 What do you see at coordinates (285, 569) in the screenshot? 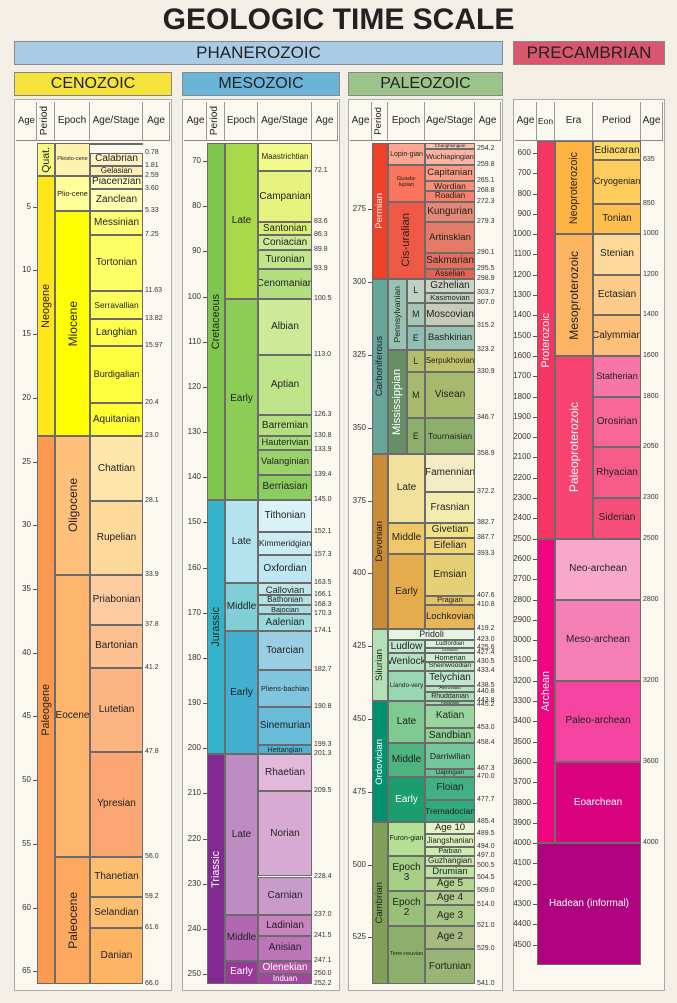
I see `unit-label: Oxfordian` at bounding box center [285, 569].